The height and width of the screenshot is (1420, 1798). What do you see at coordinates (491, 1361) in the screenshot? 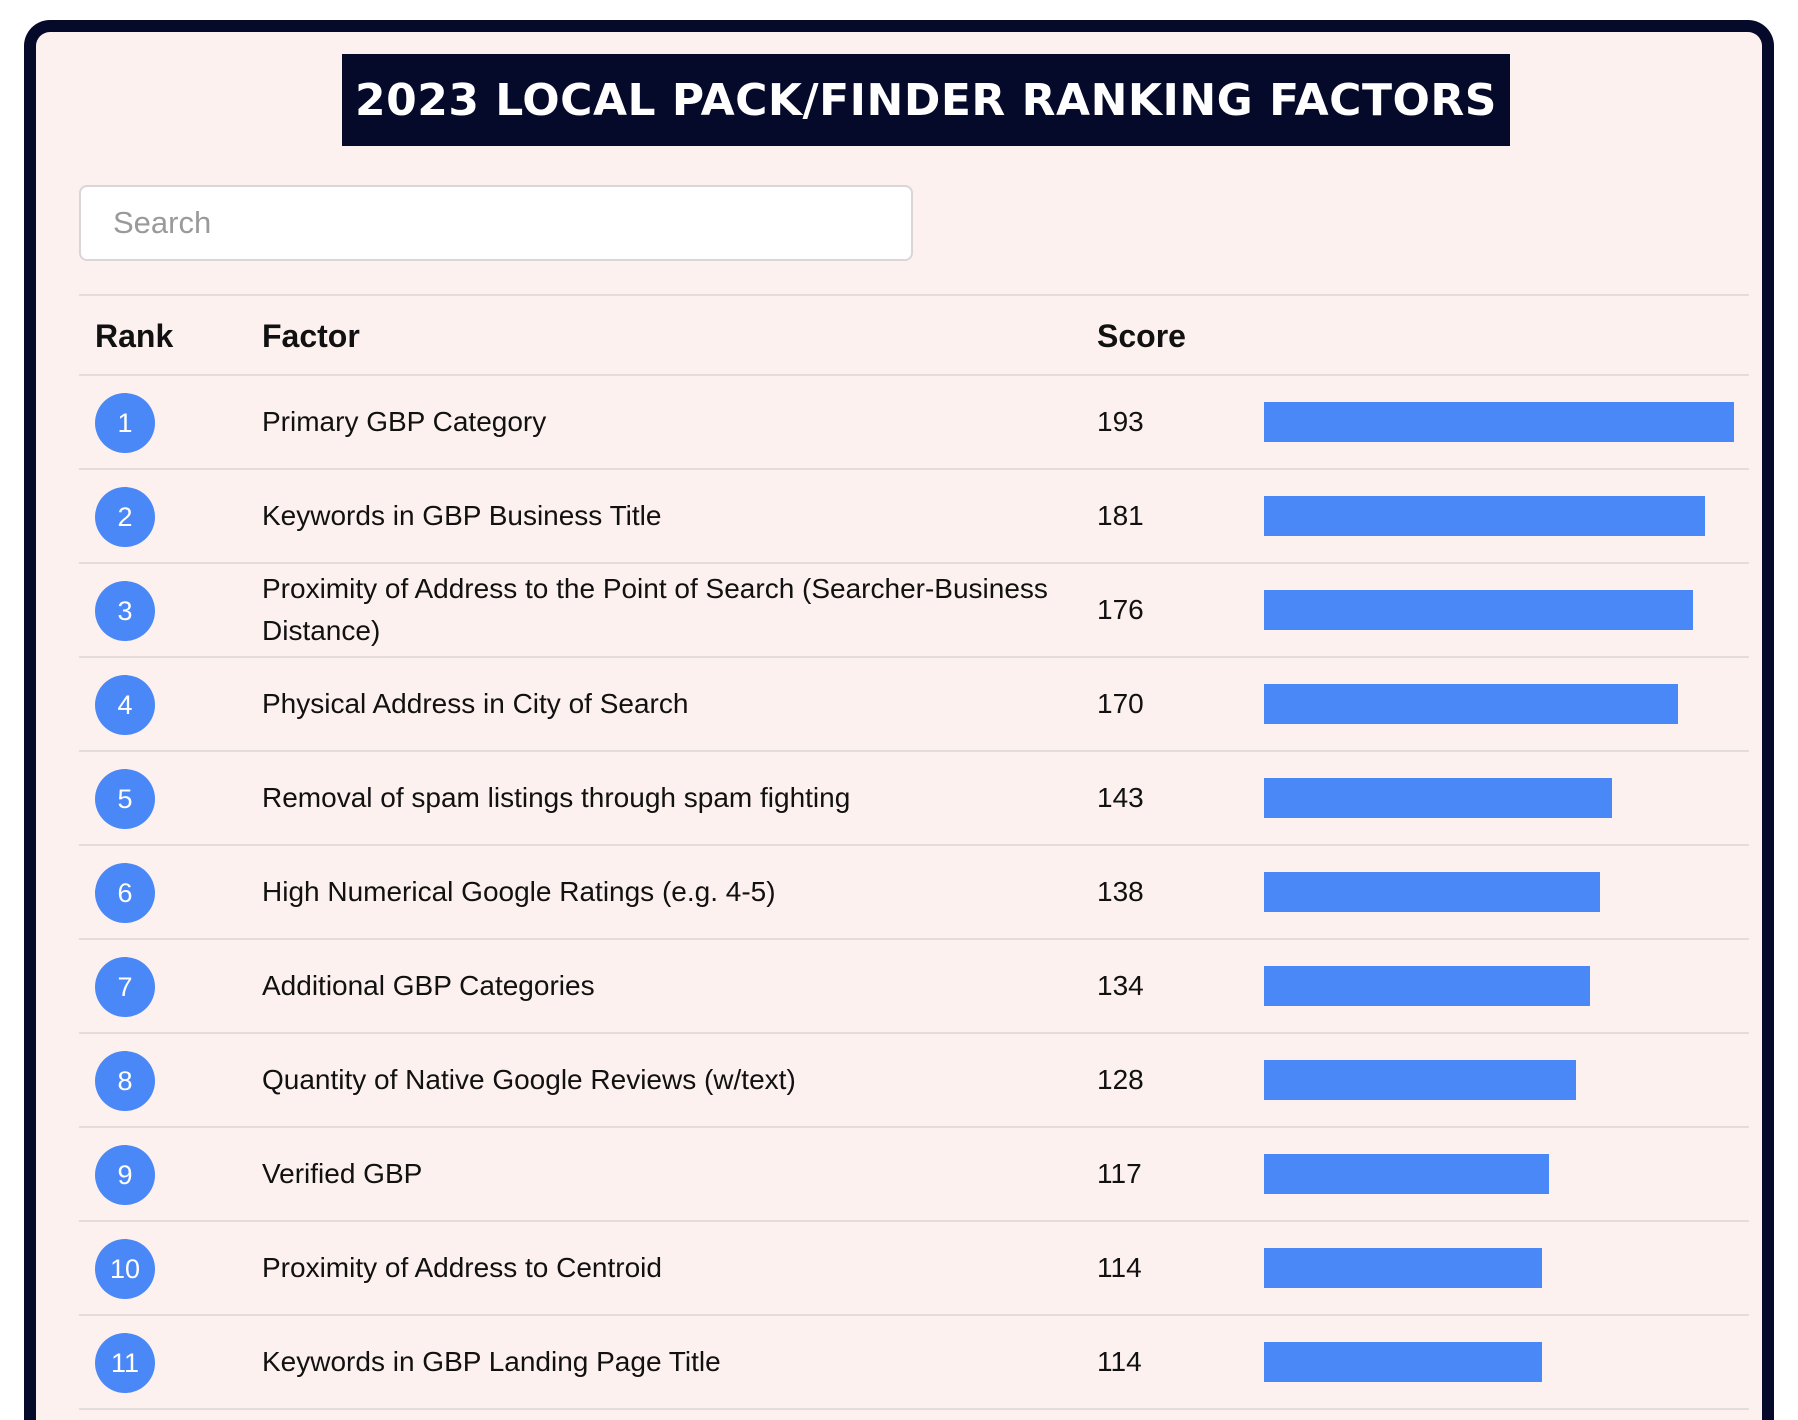
I see `factor-label: Keywords in GBP Landing Page Title` at bounding box center [491, 1361].